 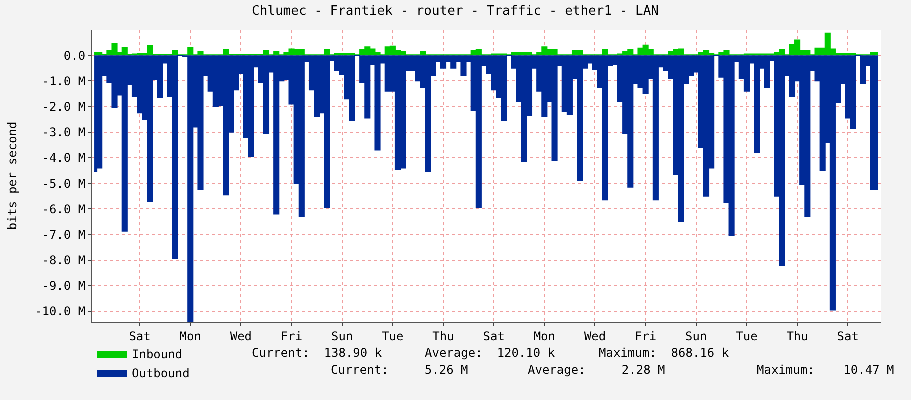 I want to click on y-tick-label: -7.0 M, so click(x=64, y=235).